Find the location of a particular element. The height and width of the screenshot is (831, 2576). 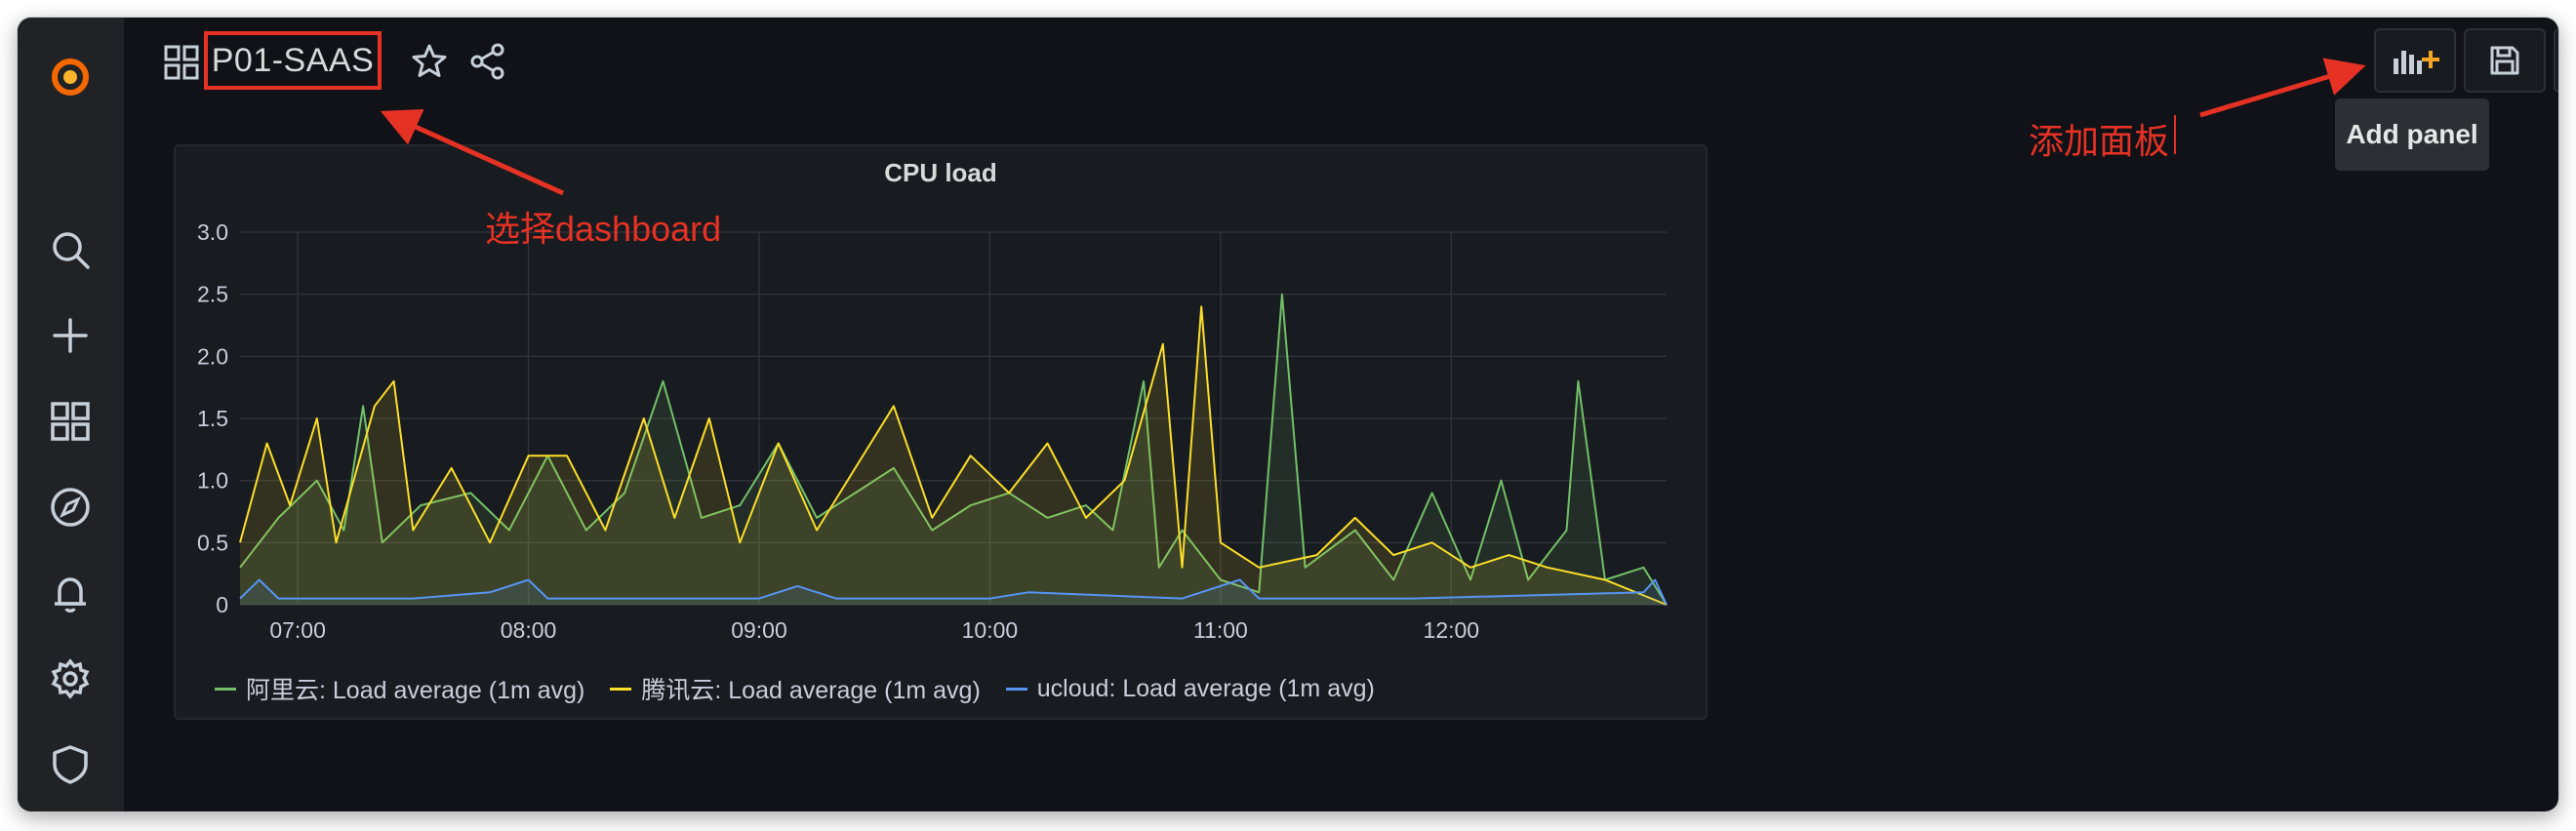

y-tick-label: 2.0 is located at coordinates (212, 356).